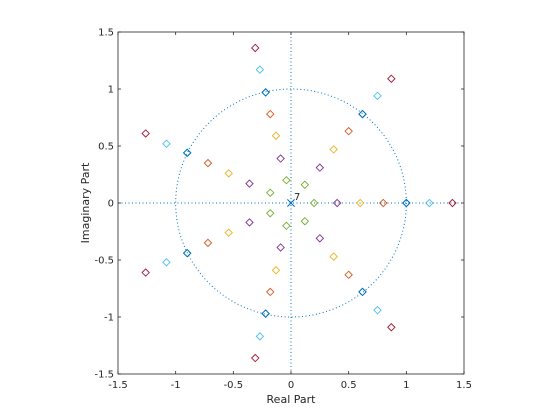 The width and height of the screenshot is (560, 420). What do you see at coordinates (276, 135) in the screenshot?
I see `zero-marker-s3-p2` at bounding box center [276, 135].